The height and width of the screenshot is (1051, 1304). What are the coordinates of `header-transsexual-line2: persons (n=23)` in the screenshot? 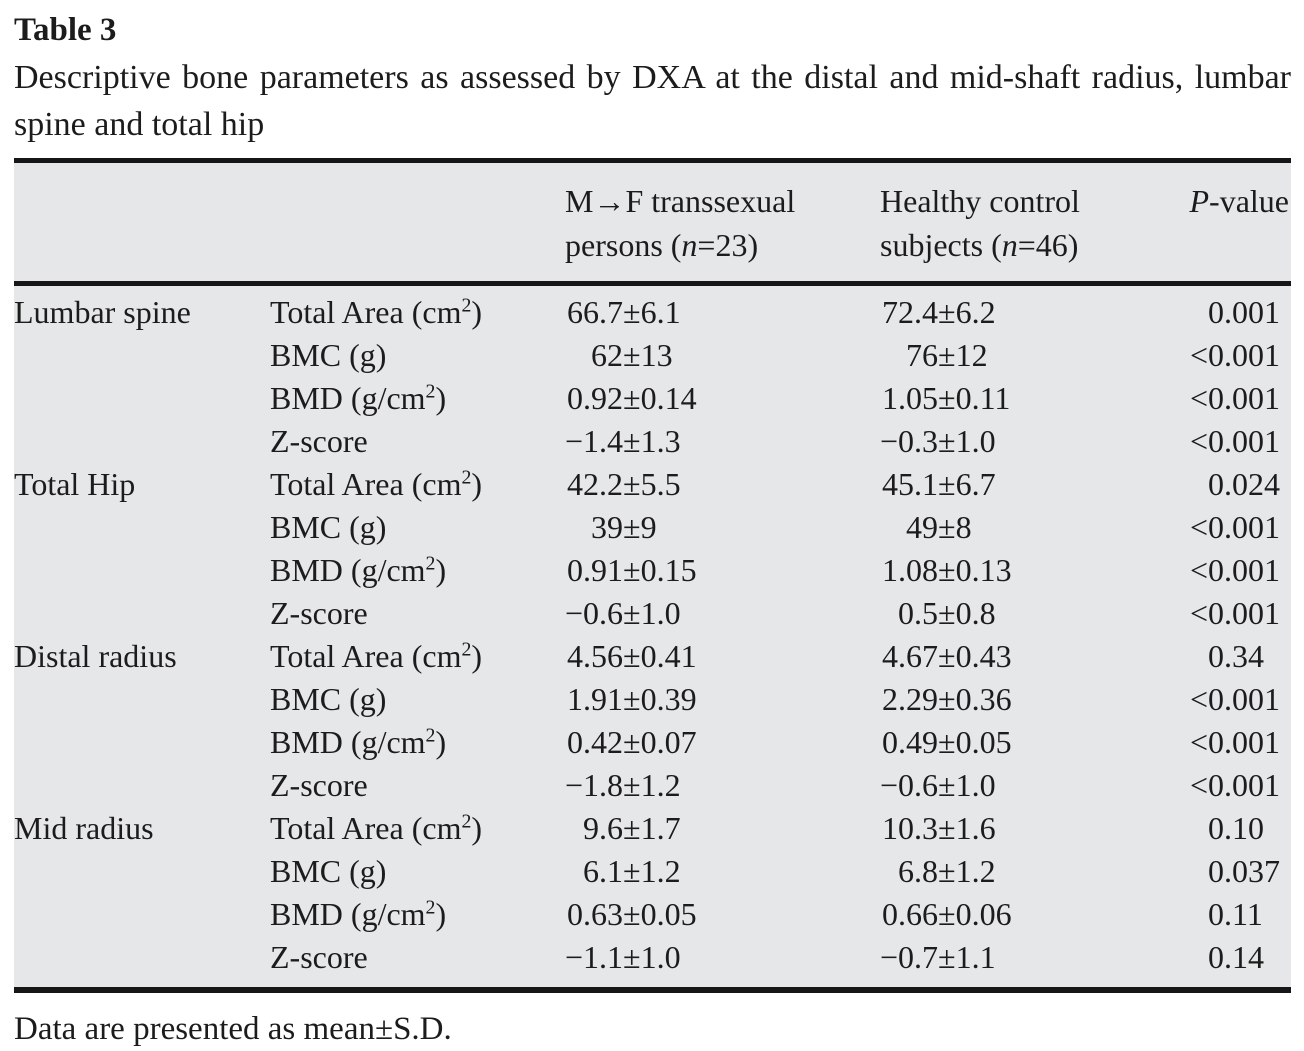 It's located at (662, 245).